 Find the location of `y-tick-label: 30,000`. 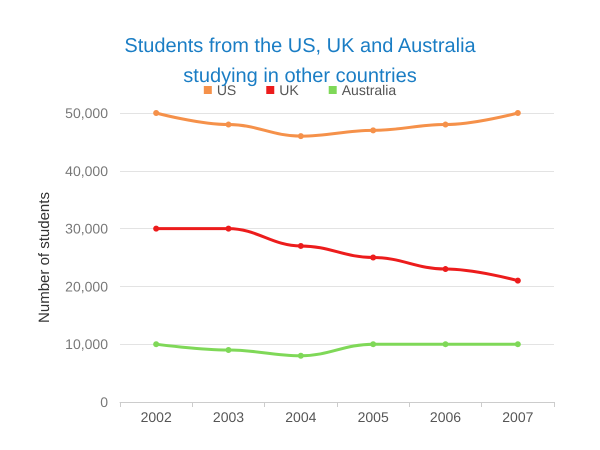

y-tick-label: 30,000 is located at coordinates (86, 228).